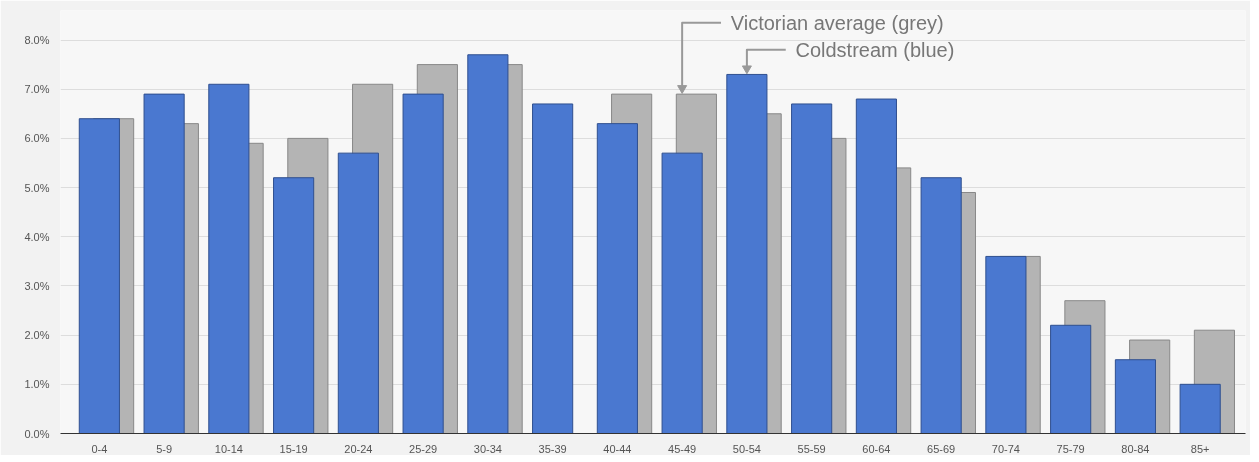  What do you see at coordinates (811, 448) in the screenshot?
I see `x-tick-label: 55-59` at bounding box center [811, 448].